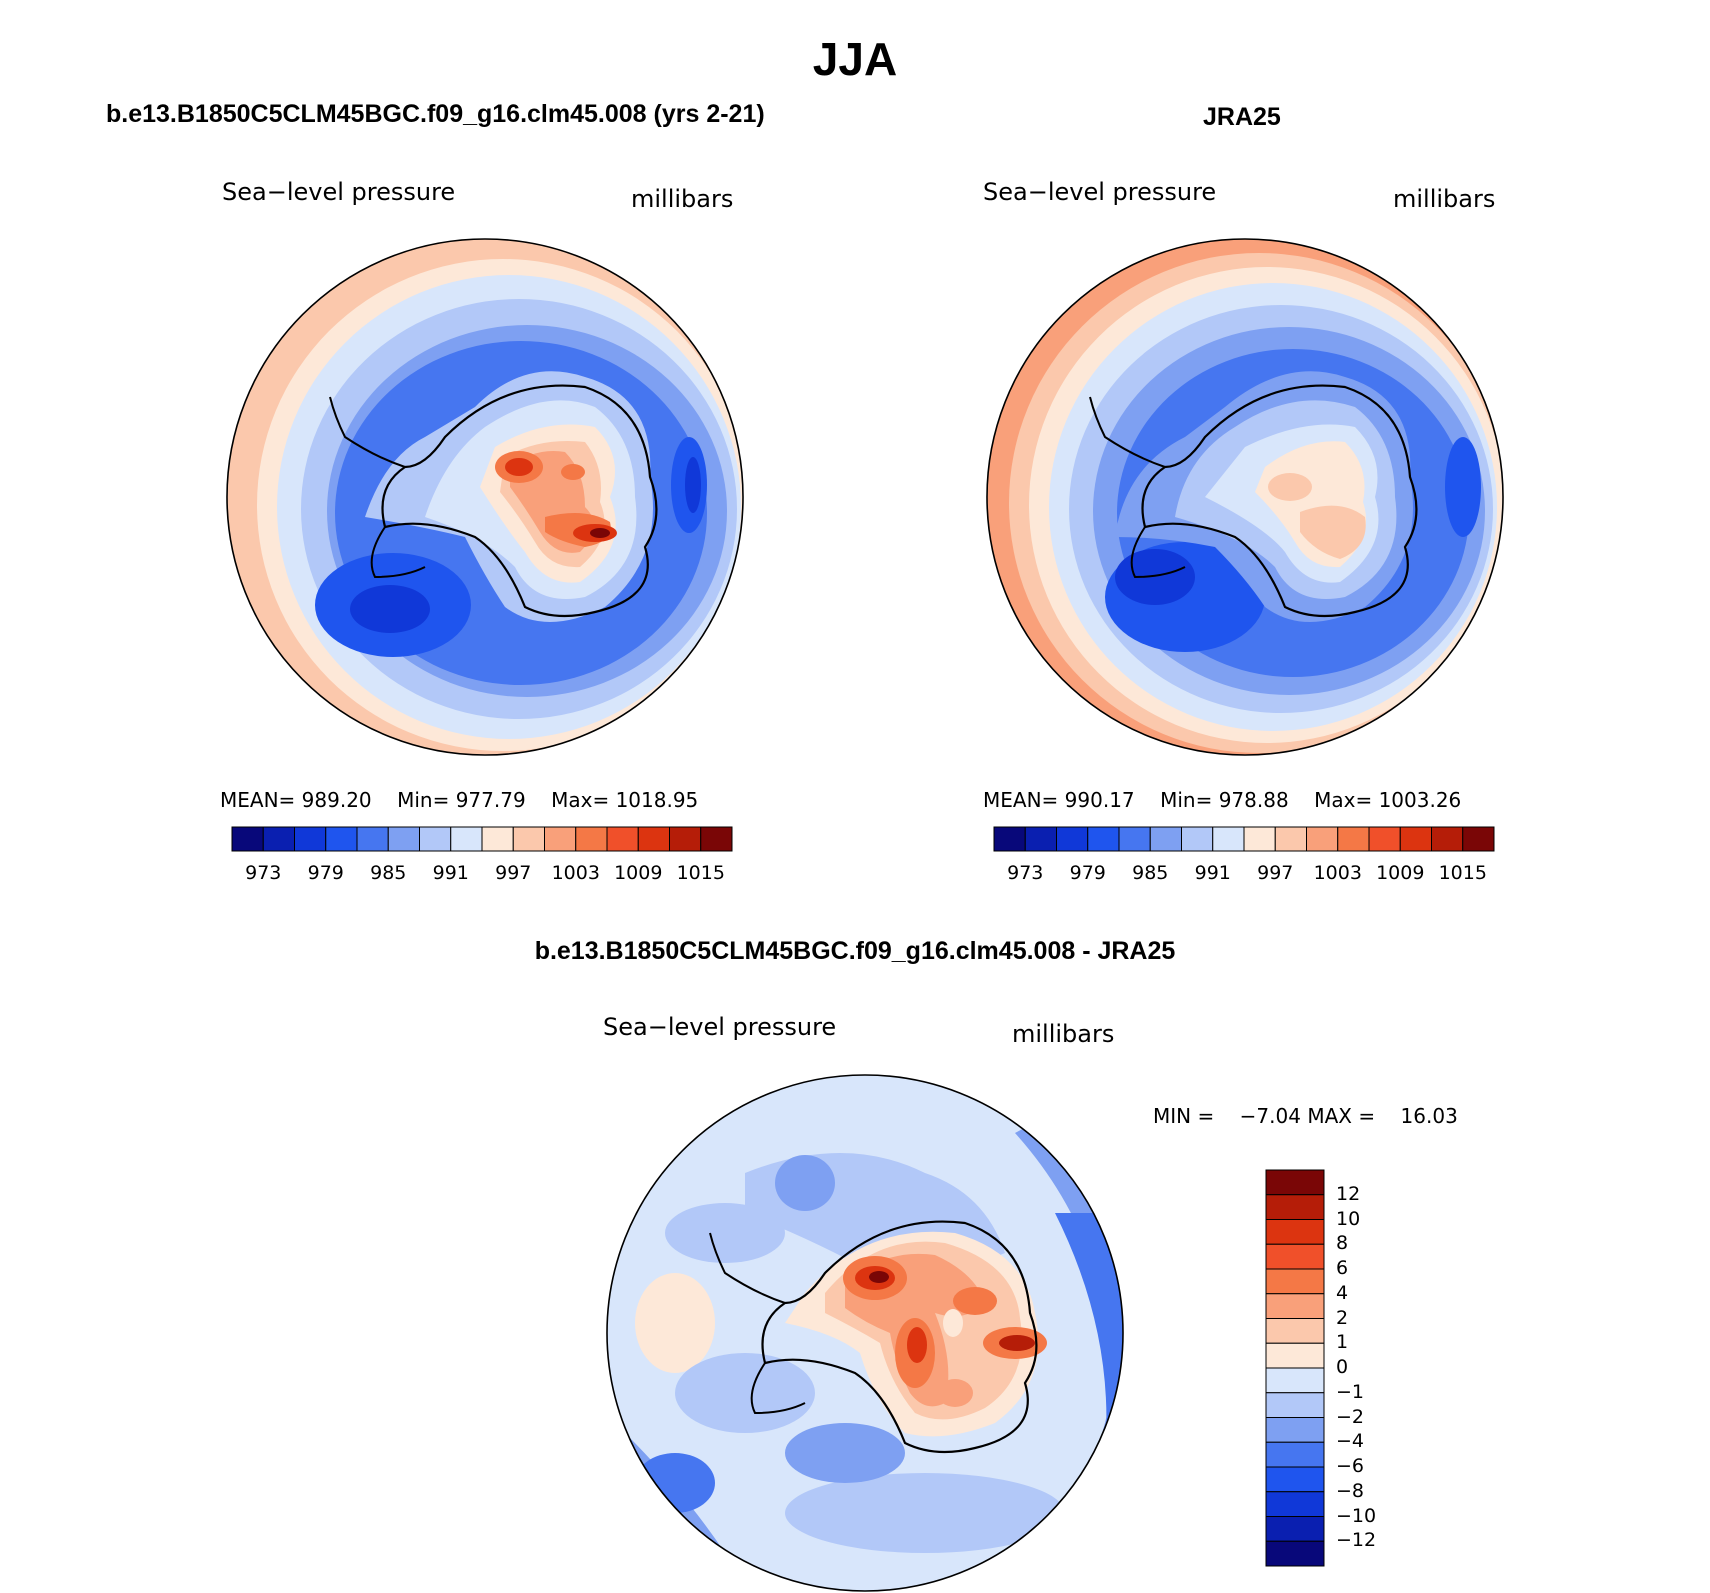 This screenshot has width=1710, height=1593. Describe the element at coordinates (1253, 800) in the screenshot. I see `obs-min-value: 978.88` at that location.